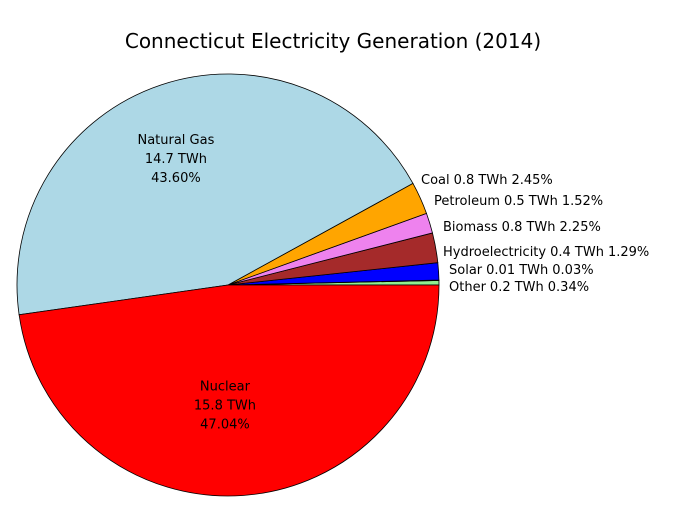 Image resolution: width=683 pixels, height=512 pixels. Describe the element at coordinates (568, 287) in the screenshot. I see `slice-percent: 0.34%` at that location.